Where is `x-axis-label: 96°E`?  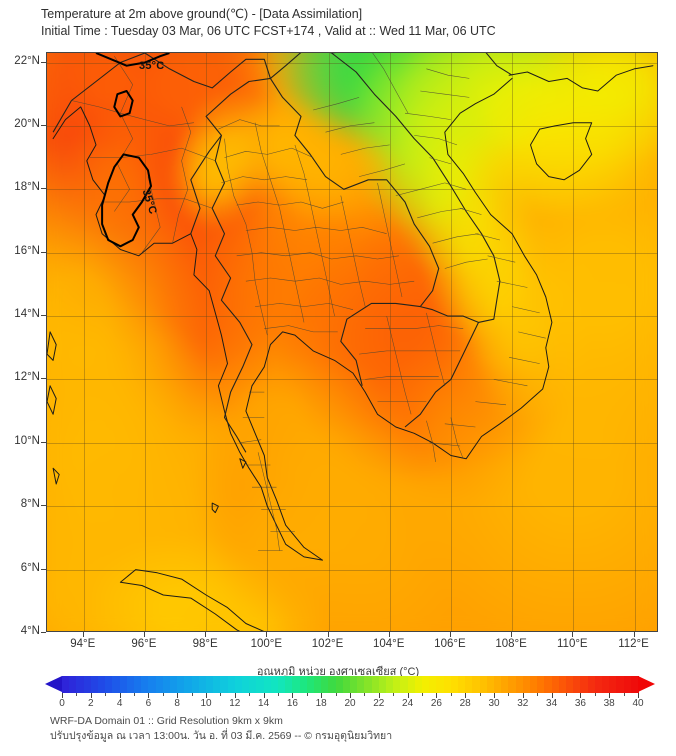 x-axis-label: 96°E is located at coordinates (144, 644).